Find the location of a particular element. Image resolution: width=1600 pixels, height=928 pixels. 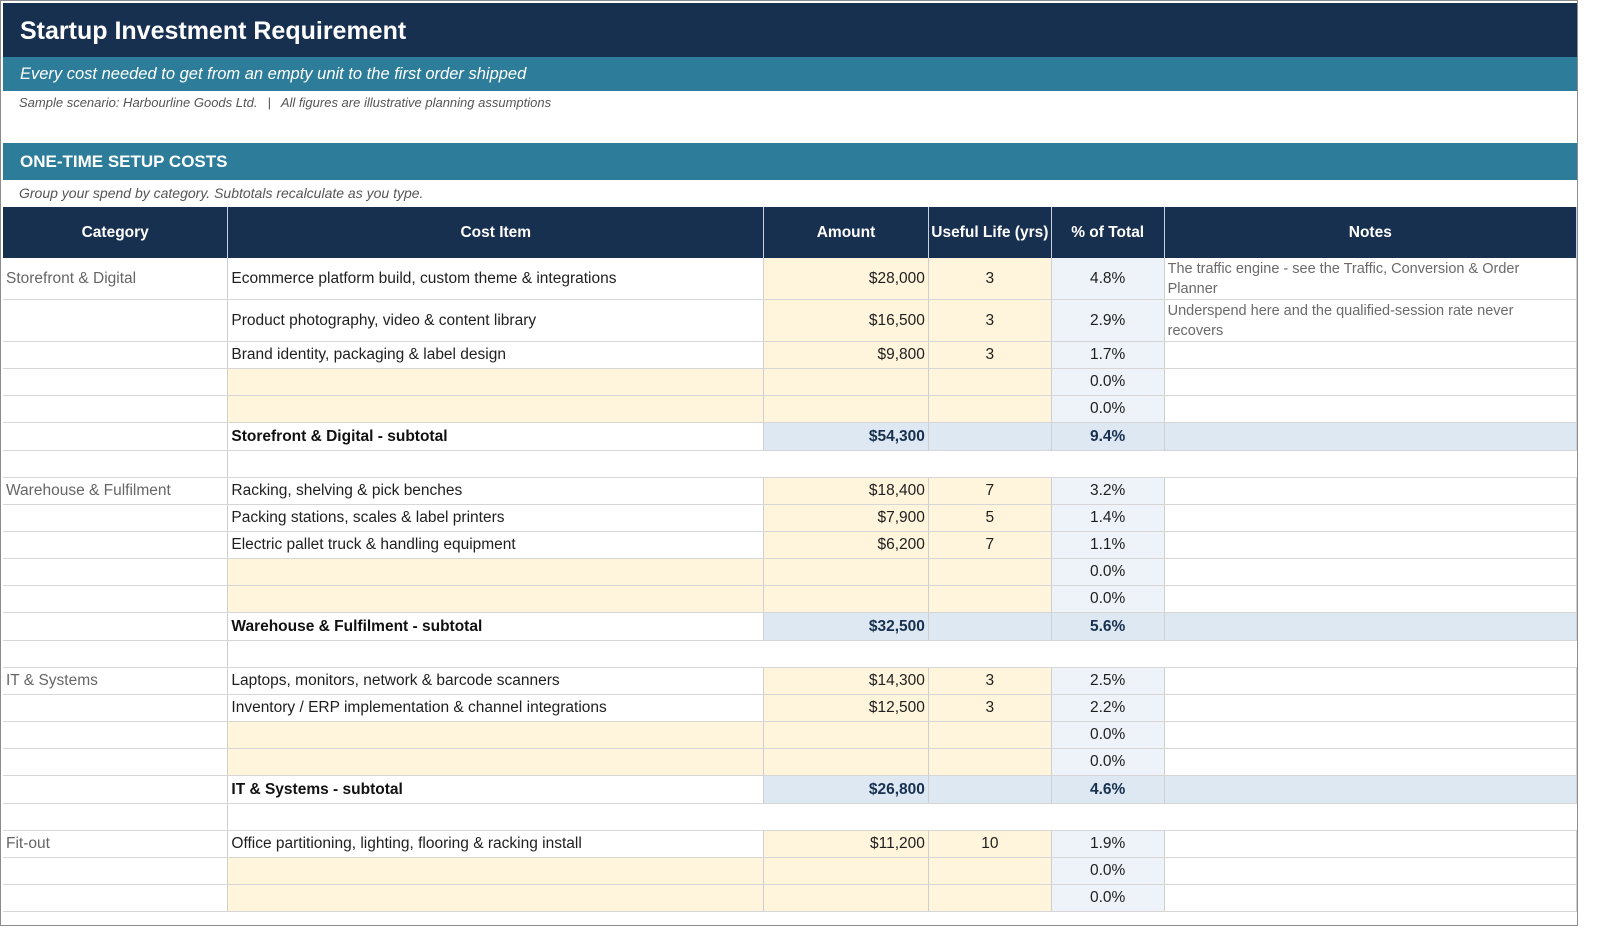

category-cell: Warehouse & Fulfilment is located at coordinates (116, 491).